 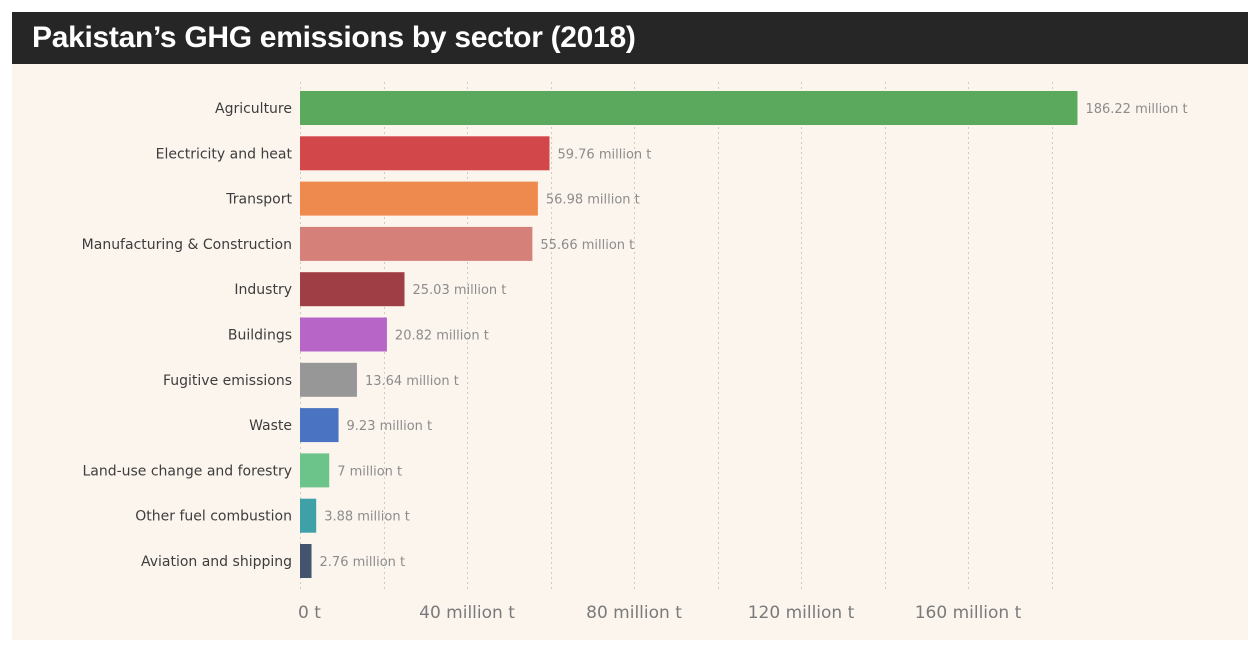 I want to click on category-label: Other fuel combustion, so click(x=213, y=517).